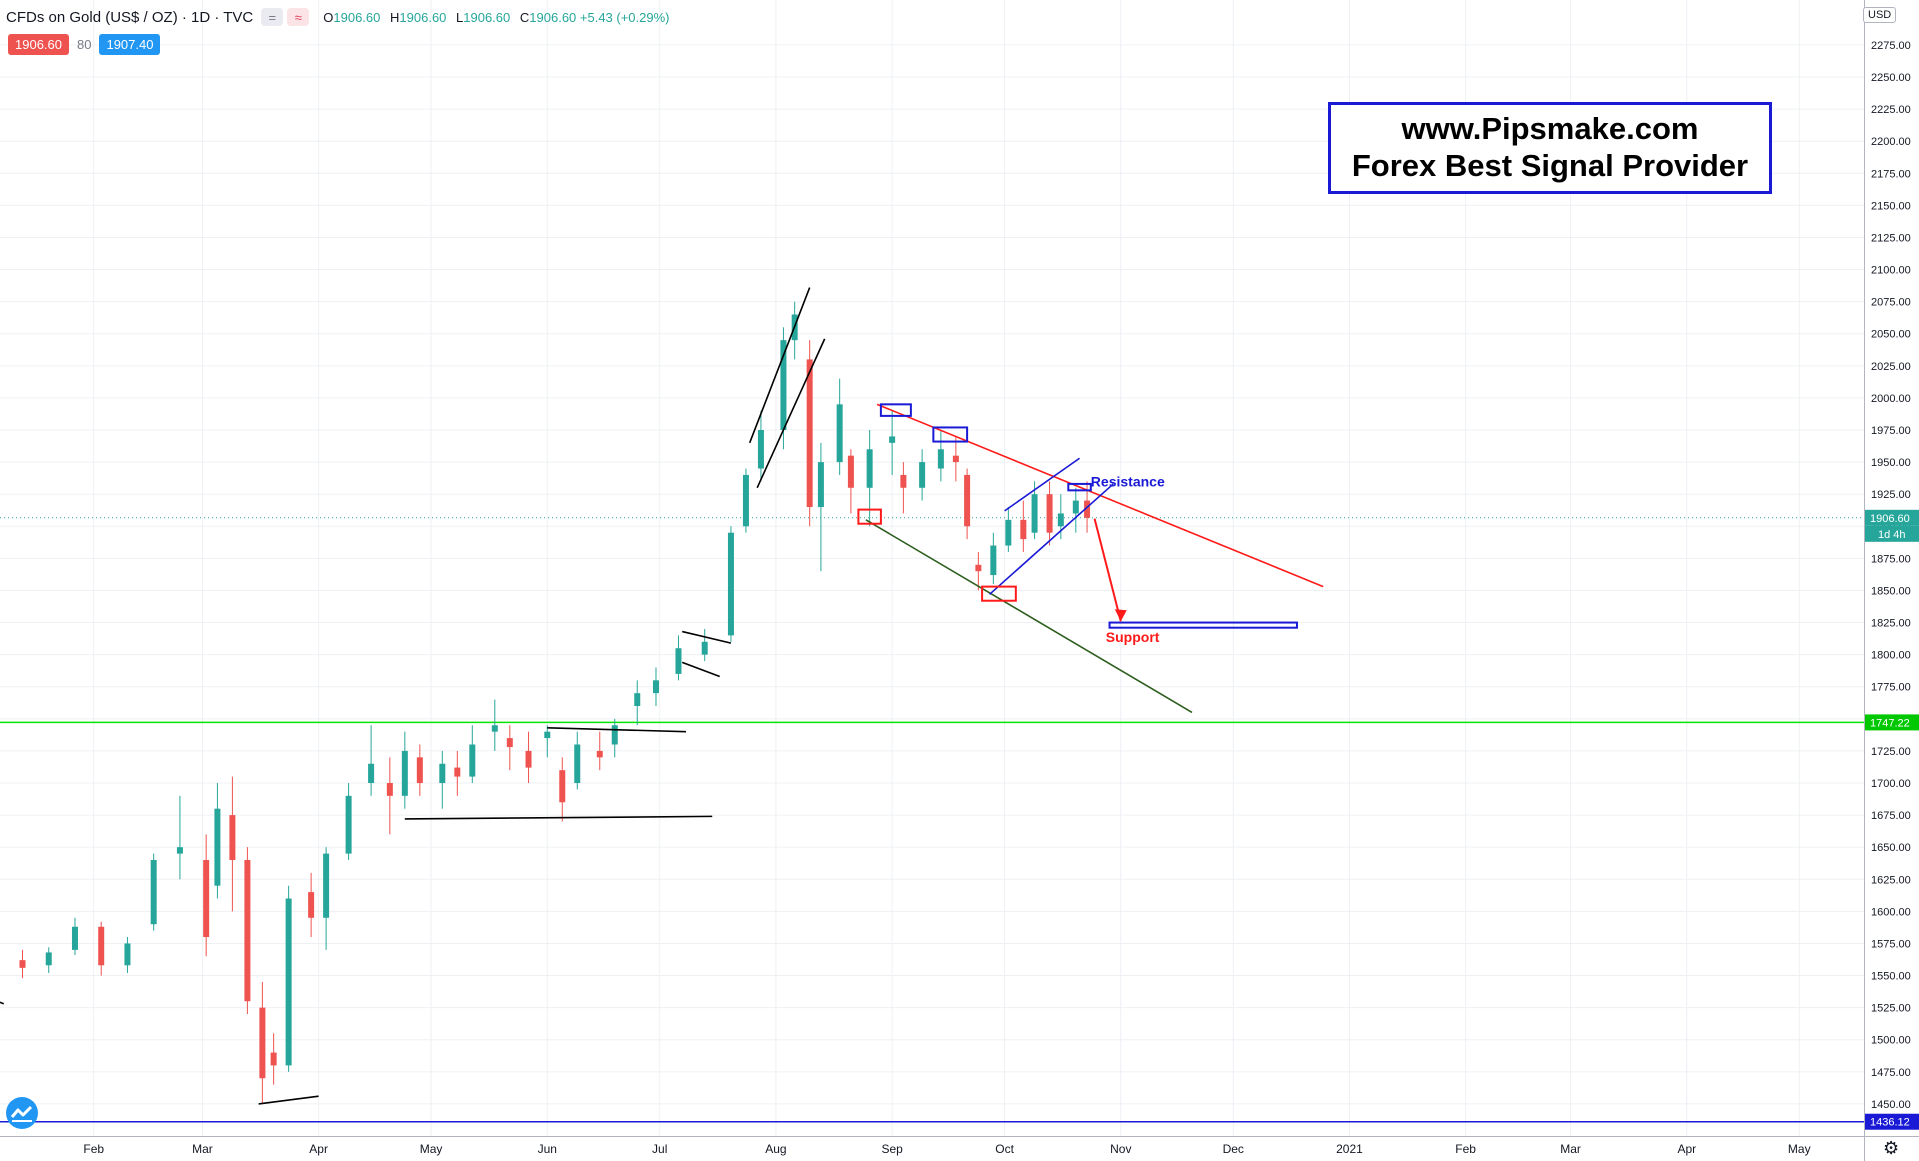  What do you see at coordinates (130, 17) in the screenshot?
I see `symbol-title: CFDs on Gold (US$ / OZ) · 1D · TVC` at bounding box center [130, 17].